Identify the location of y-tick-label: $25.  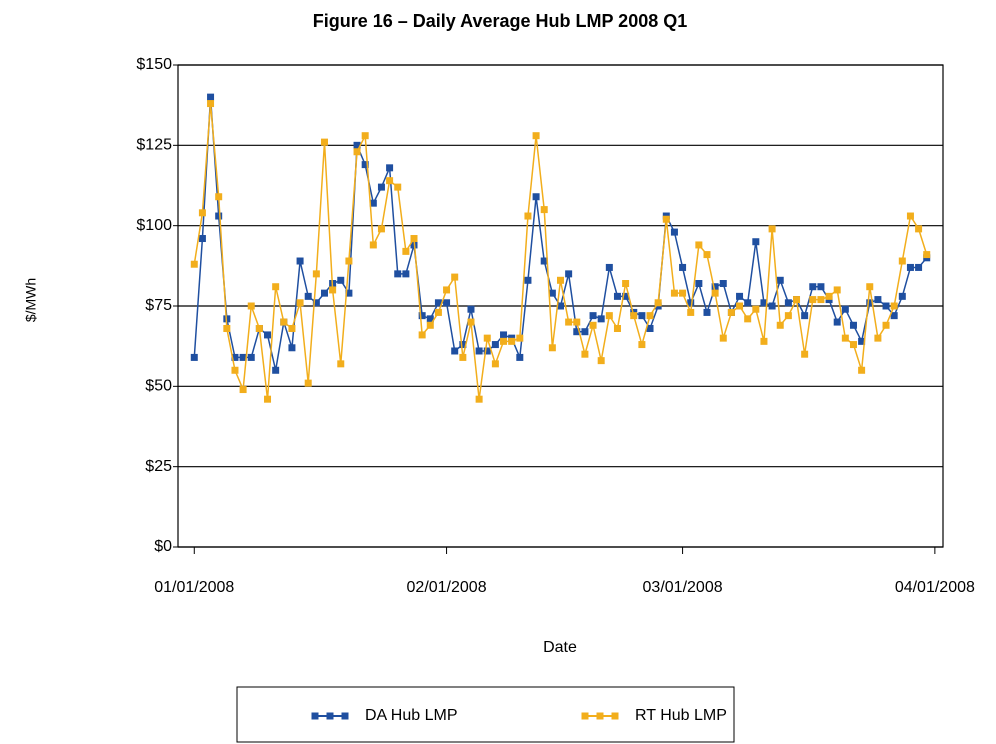
(158, 466).